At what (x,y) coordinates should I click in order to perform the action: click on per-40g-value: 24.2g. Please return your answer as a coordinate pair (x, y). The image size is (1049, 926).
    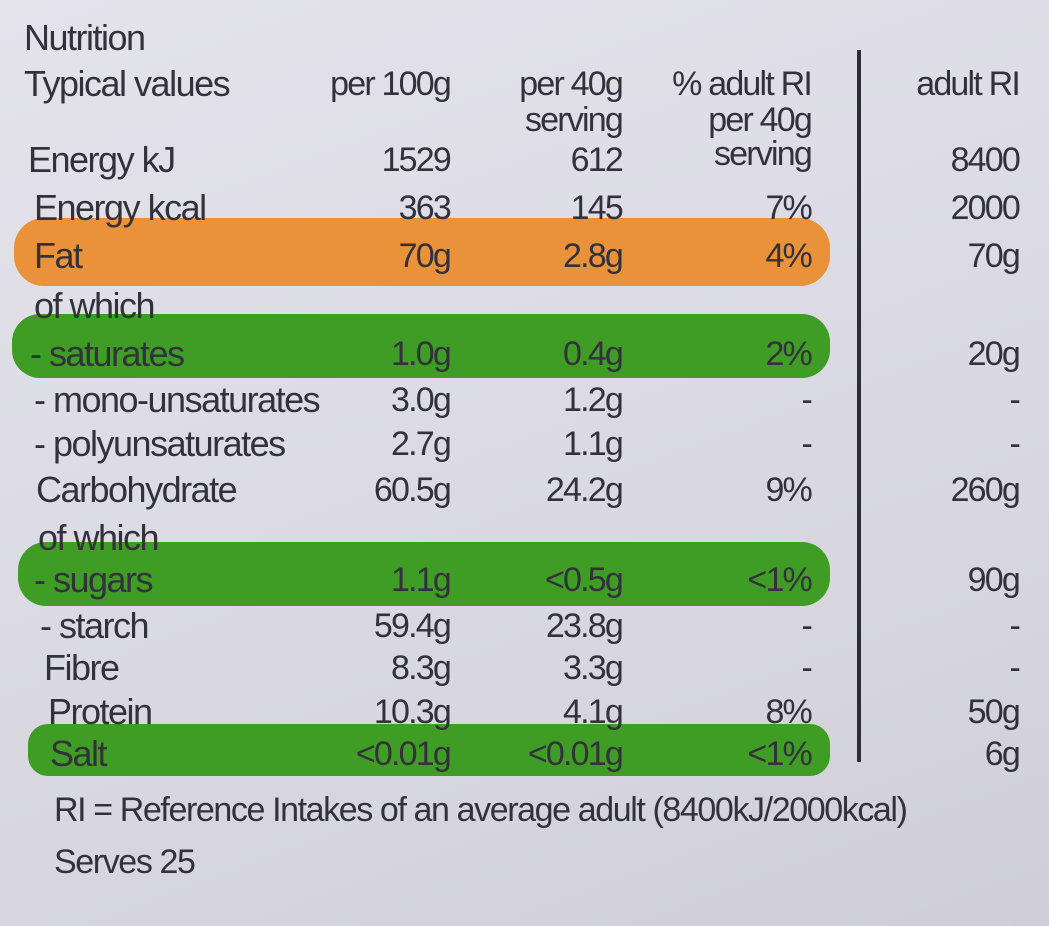
    Looking at the image, I should click on (584, 490).